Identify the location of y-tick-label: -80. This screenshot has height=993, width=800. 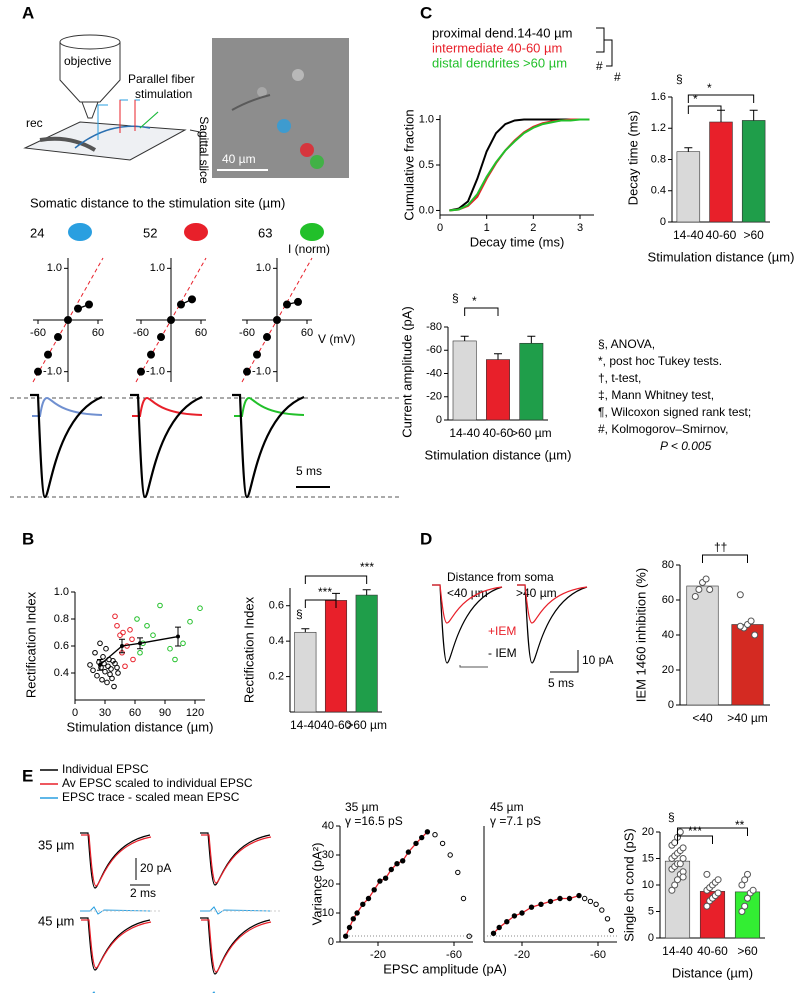
(434, 327).